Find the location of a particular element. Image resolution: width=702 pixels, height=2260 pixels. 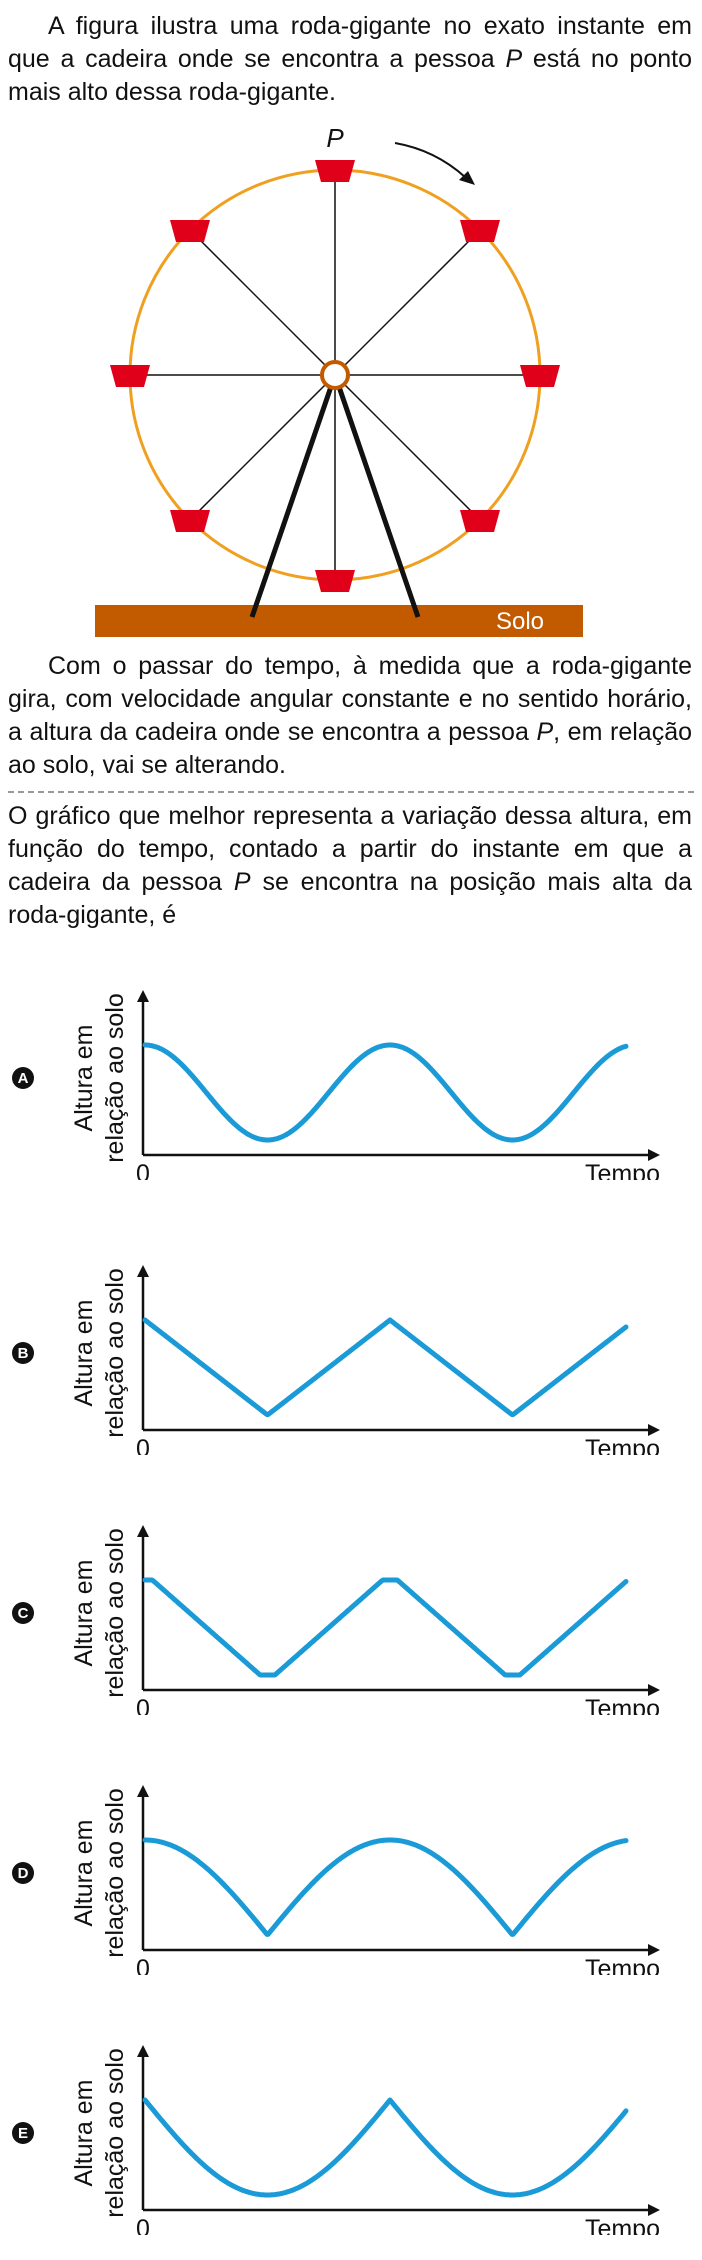

point-p-label: P is located at coordinates (335, 139).